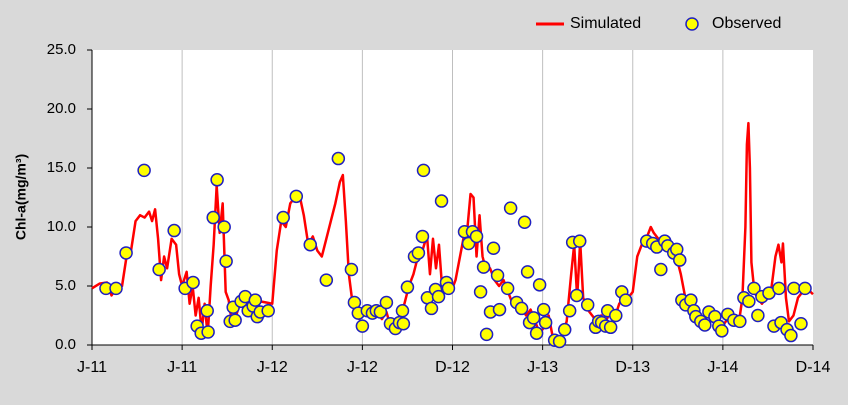  Describe the element at coordinates (722, 367) in the screenshot. I see `x-tick-label: J-14` at that location.